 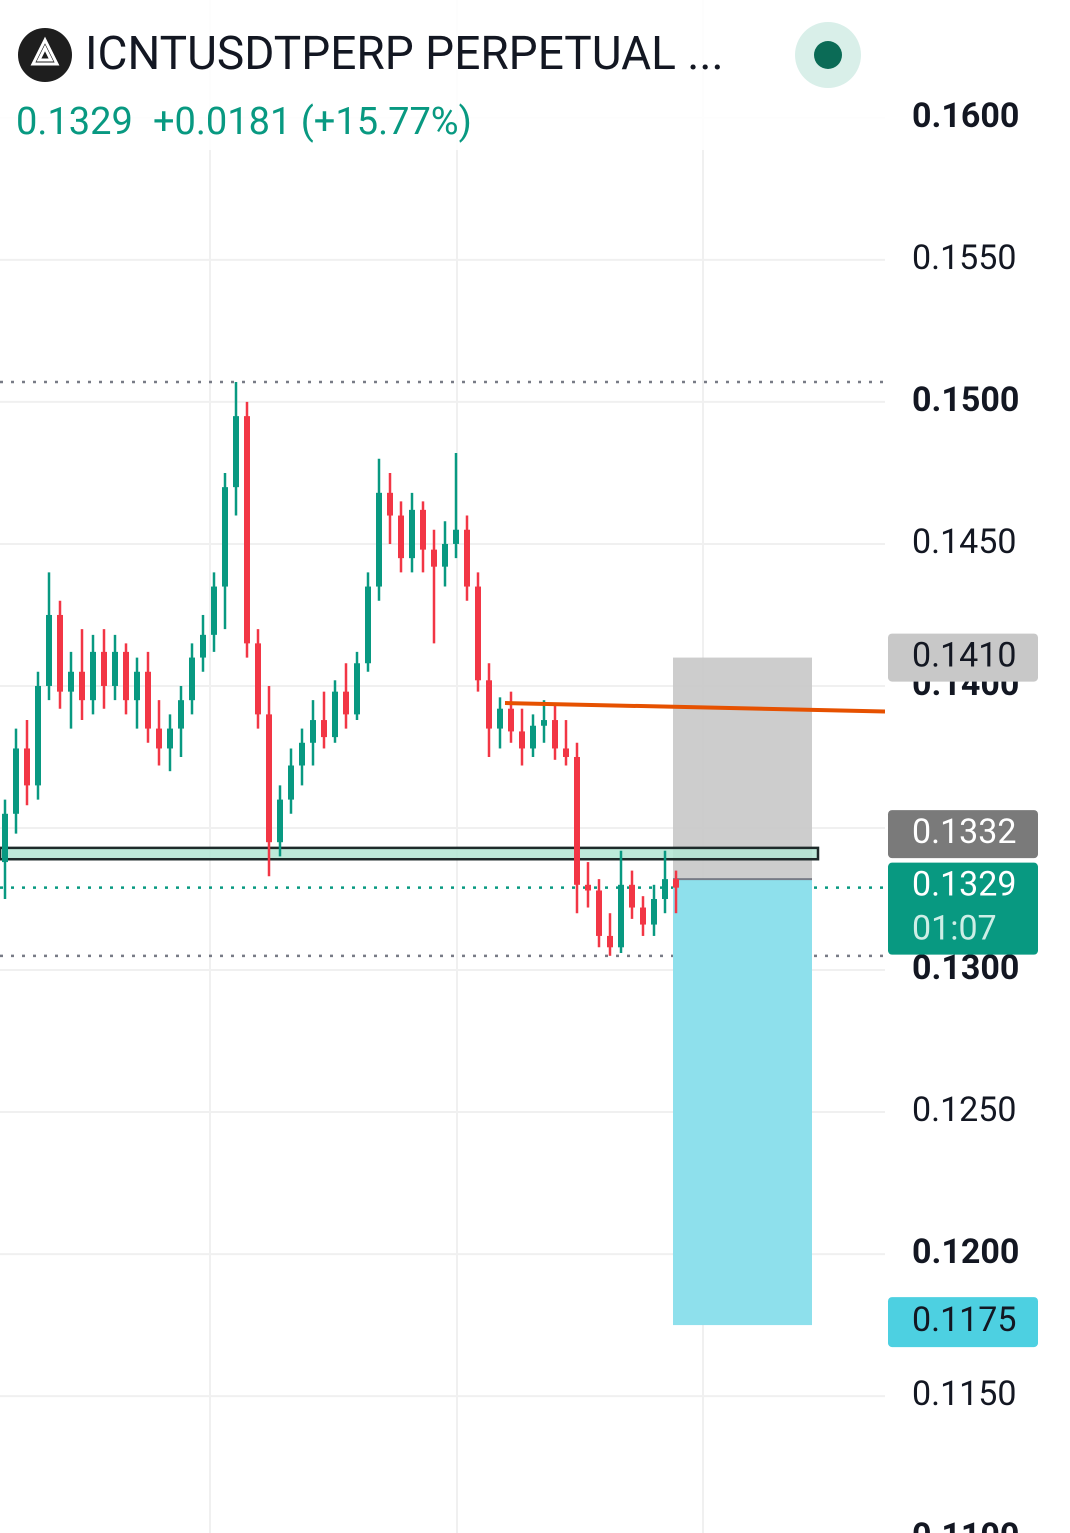 What do you see at coordinates (965, 1524) in the screenshot?
I see `y-tick-label: 0.1100` at bounding box center [965, 1524].